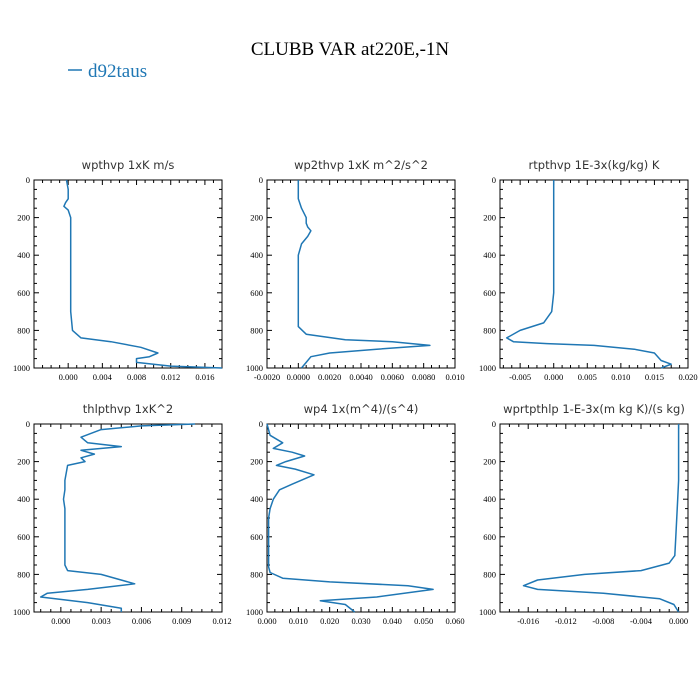 The width and height of the screenshot is (700, 700). I want to click on x-tick-label: 0.005, so click(587, 377).